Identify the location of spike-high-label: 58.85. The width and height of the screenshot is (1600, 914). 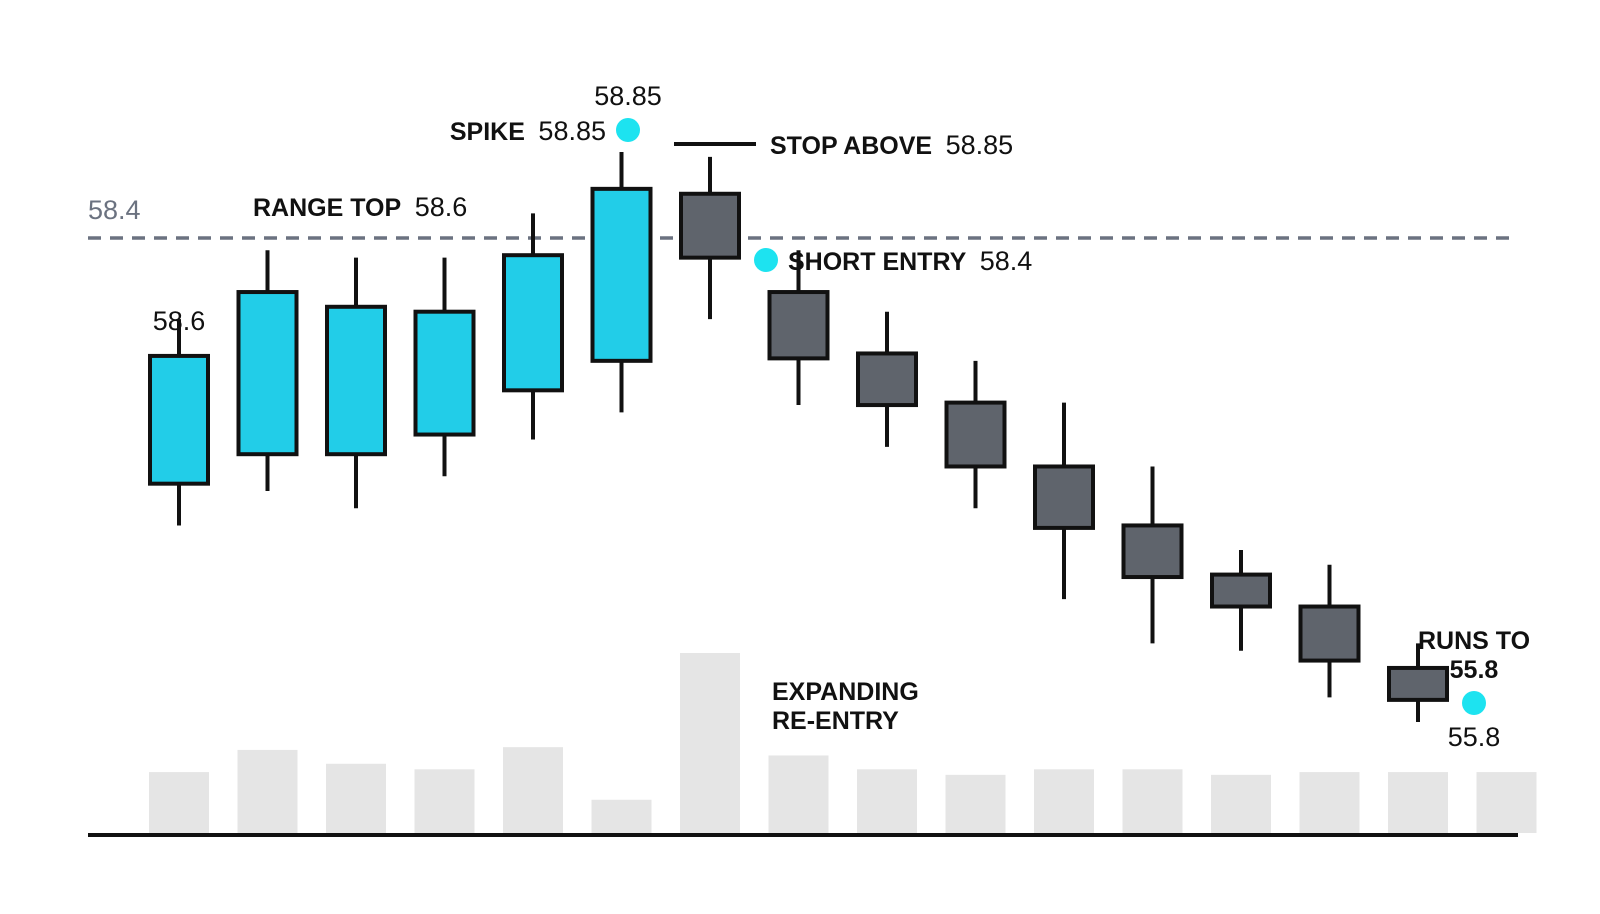
(628, 96).